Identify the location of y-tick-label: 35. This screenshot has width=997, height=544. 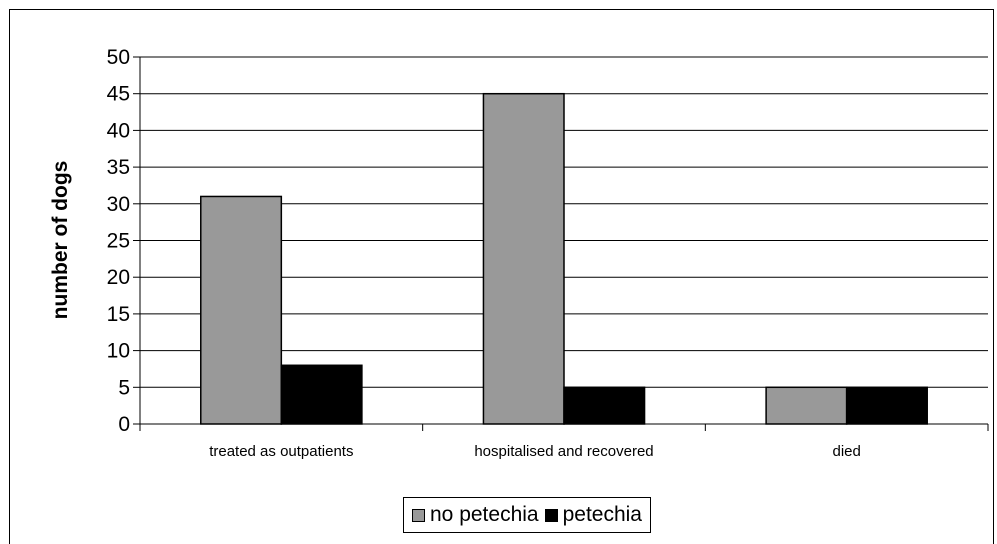
(118, 167).